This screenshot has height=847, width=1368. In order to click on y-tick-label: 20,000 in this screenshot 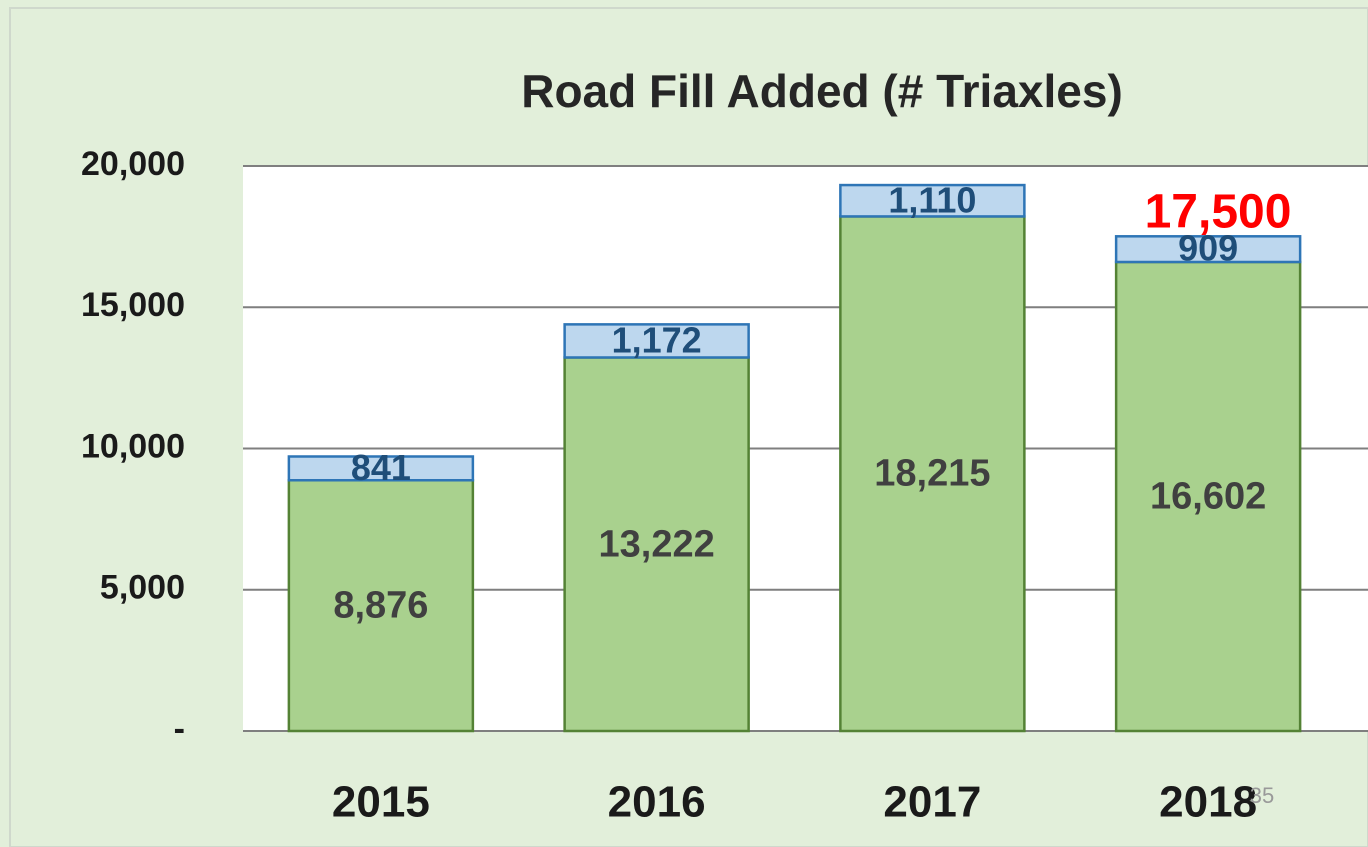, I will do `click(133, 164)`.